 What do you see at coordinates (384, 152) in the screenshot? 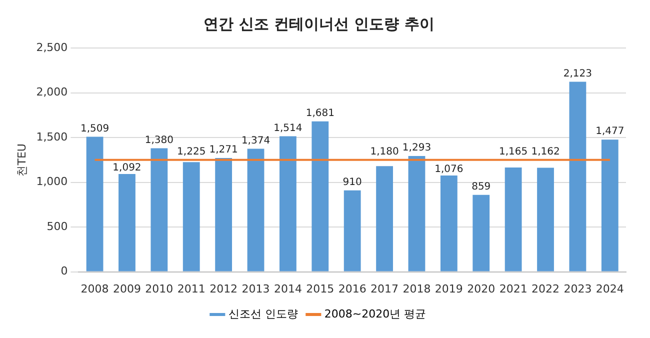
I see `data-label: 1,180` at bounding box center [384, 152].